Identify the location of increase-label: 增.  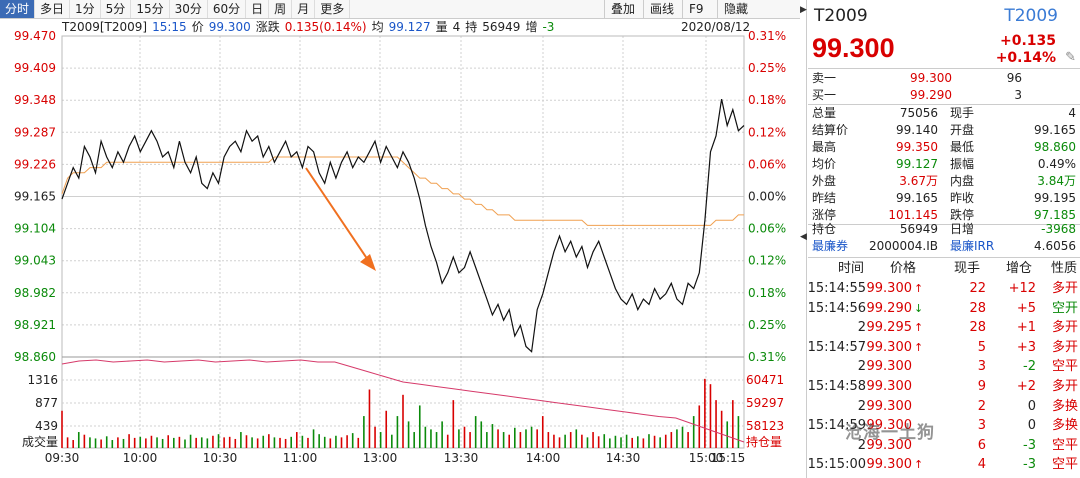
(531, 27).